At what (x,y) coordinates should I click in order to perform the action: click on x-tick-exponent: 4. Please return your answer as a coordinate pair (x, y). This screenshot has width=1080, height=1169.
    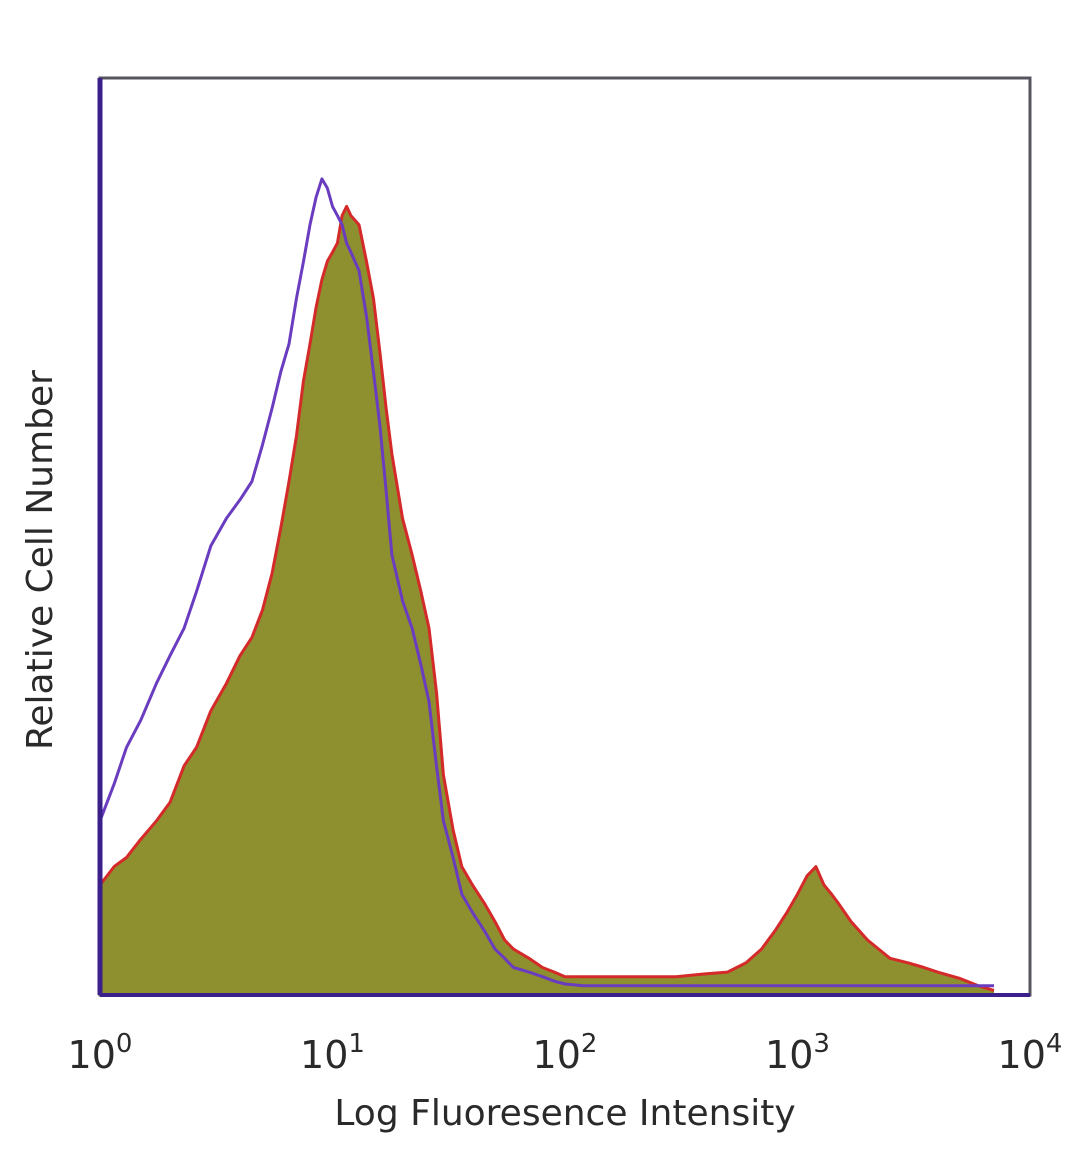
    Looking at the image, I should click on (1054, 1044).